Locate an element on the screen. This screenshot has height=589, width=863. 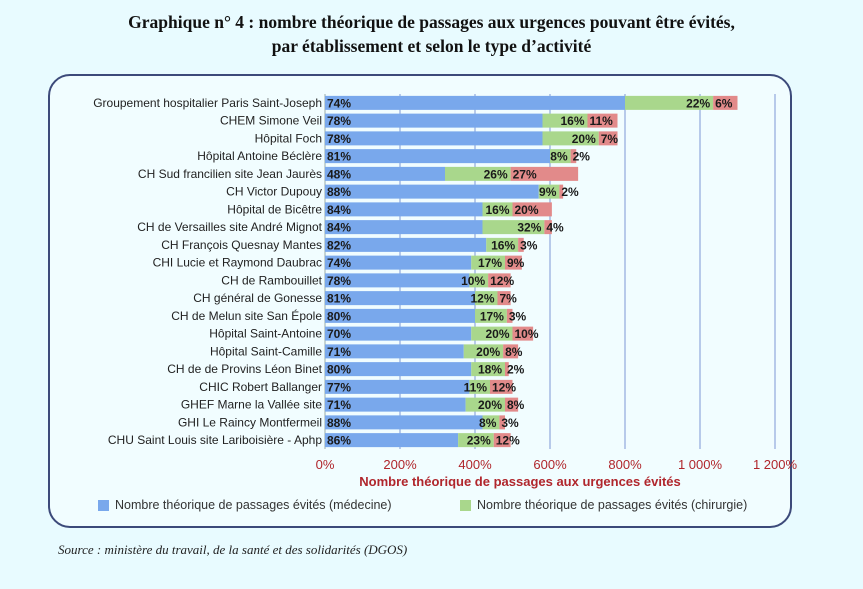
bar-value-label: 27% is located at coordinates (525, 174).